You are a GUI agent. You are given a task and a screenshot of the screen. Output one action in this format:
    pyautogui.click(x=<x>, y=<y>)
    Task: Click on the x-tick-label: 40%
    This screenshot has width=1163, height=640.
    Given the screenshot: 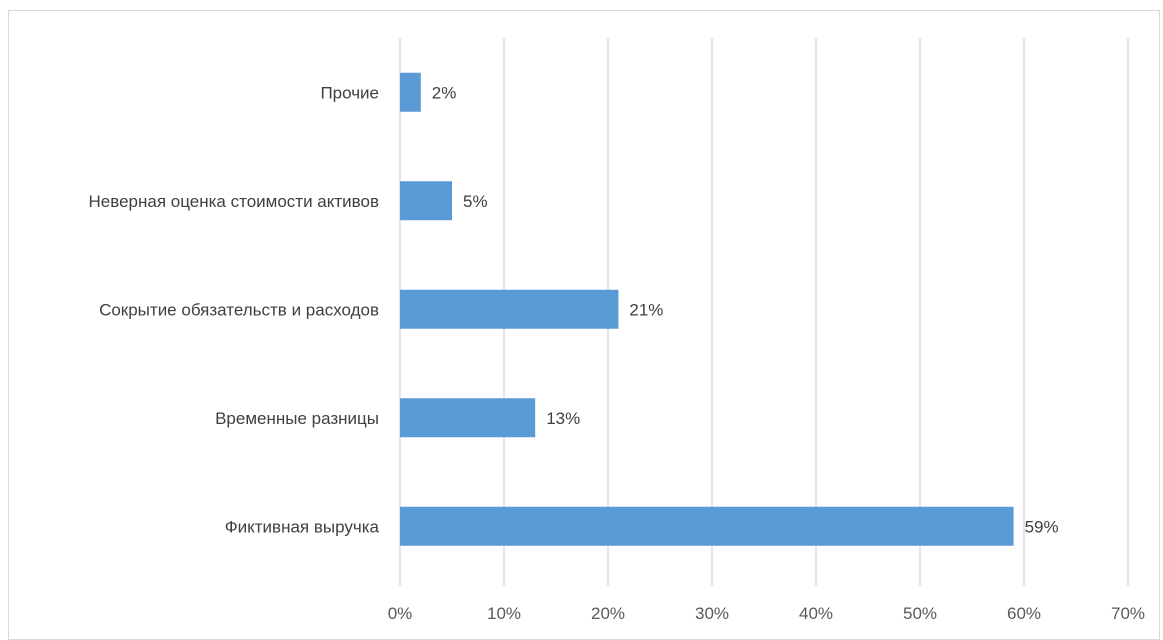 What is the action you would take?
    pyautogui.click(x=816, y=613)
    